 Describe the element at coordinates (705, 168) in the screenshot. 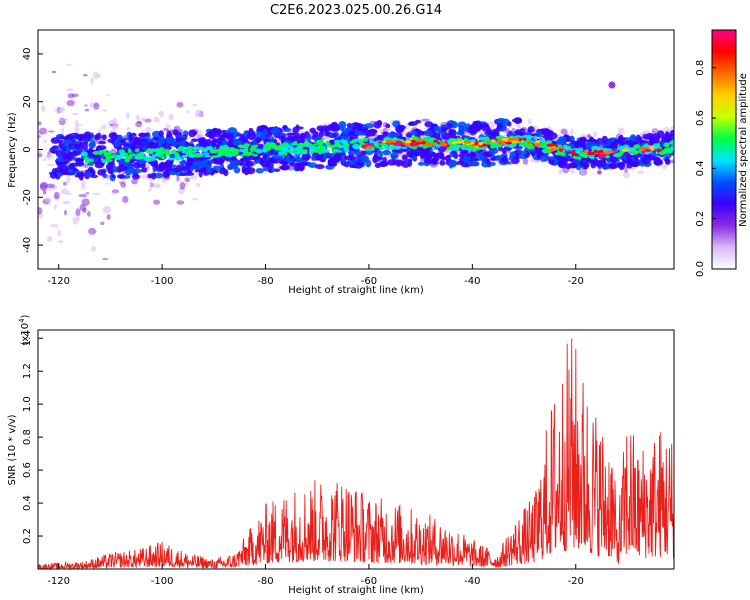

I see `colorbar-ticks: 0.0 0.2 0.4 0.6 0.8` at that location.